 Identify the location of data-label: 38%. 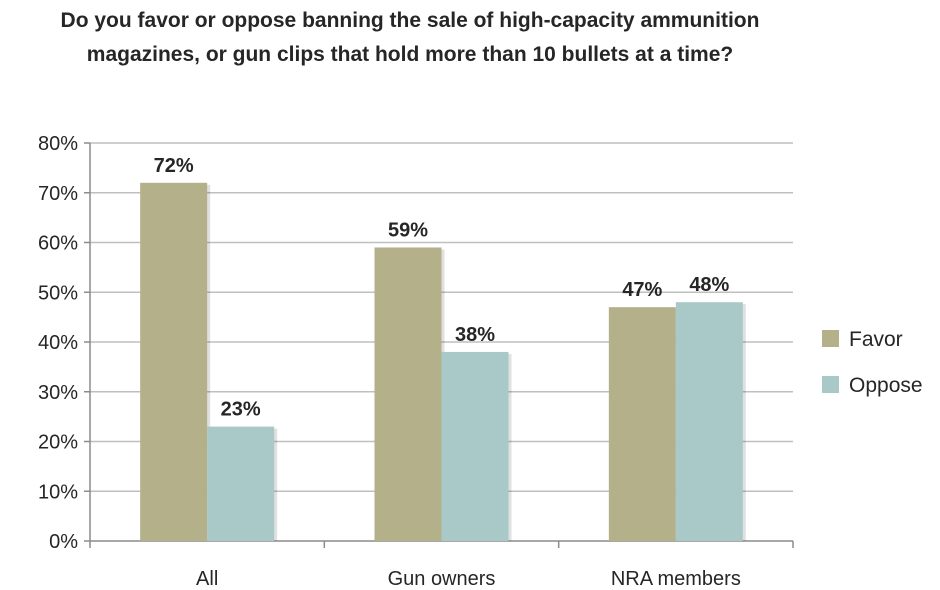
(475, 335).